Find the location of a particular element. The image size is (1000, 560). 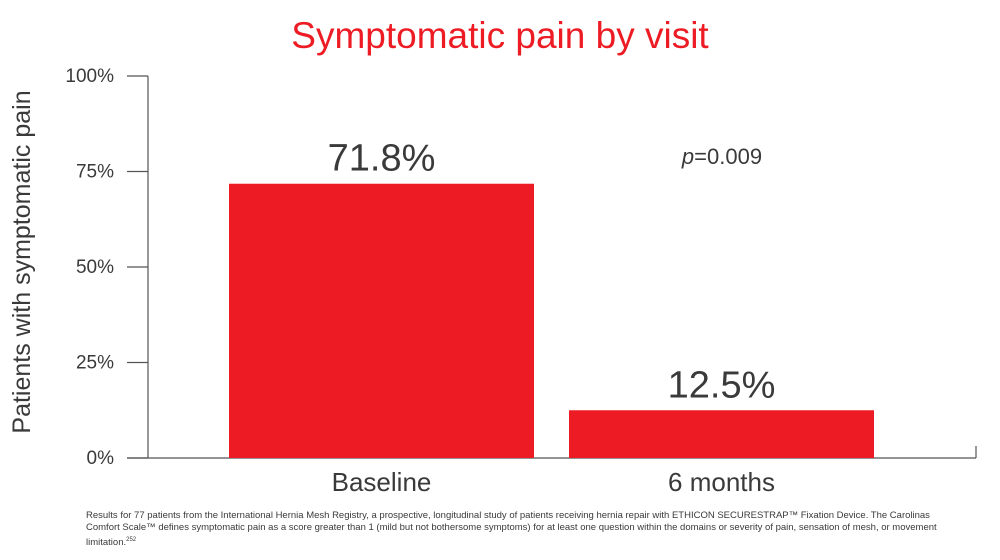

p-value-annotation: p=0.009 is located at coordinates (721, 156).